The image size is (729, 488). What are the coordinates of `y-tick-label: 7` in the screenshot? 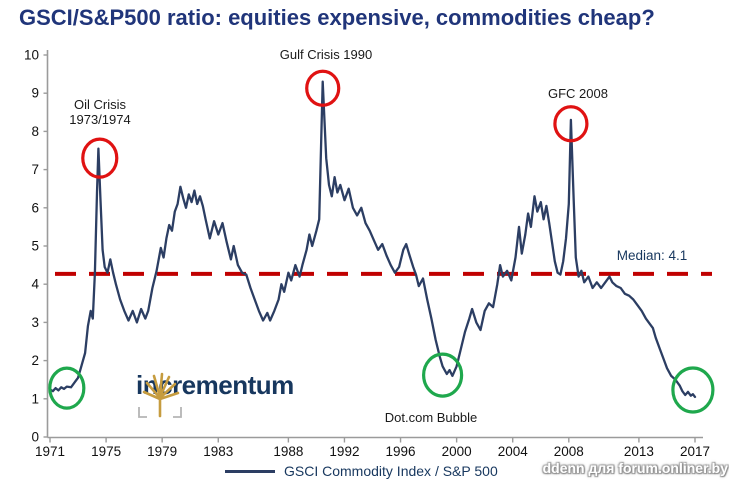 It's located at (35, 169).